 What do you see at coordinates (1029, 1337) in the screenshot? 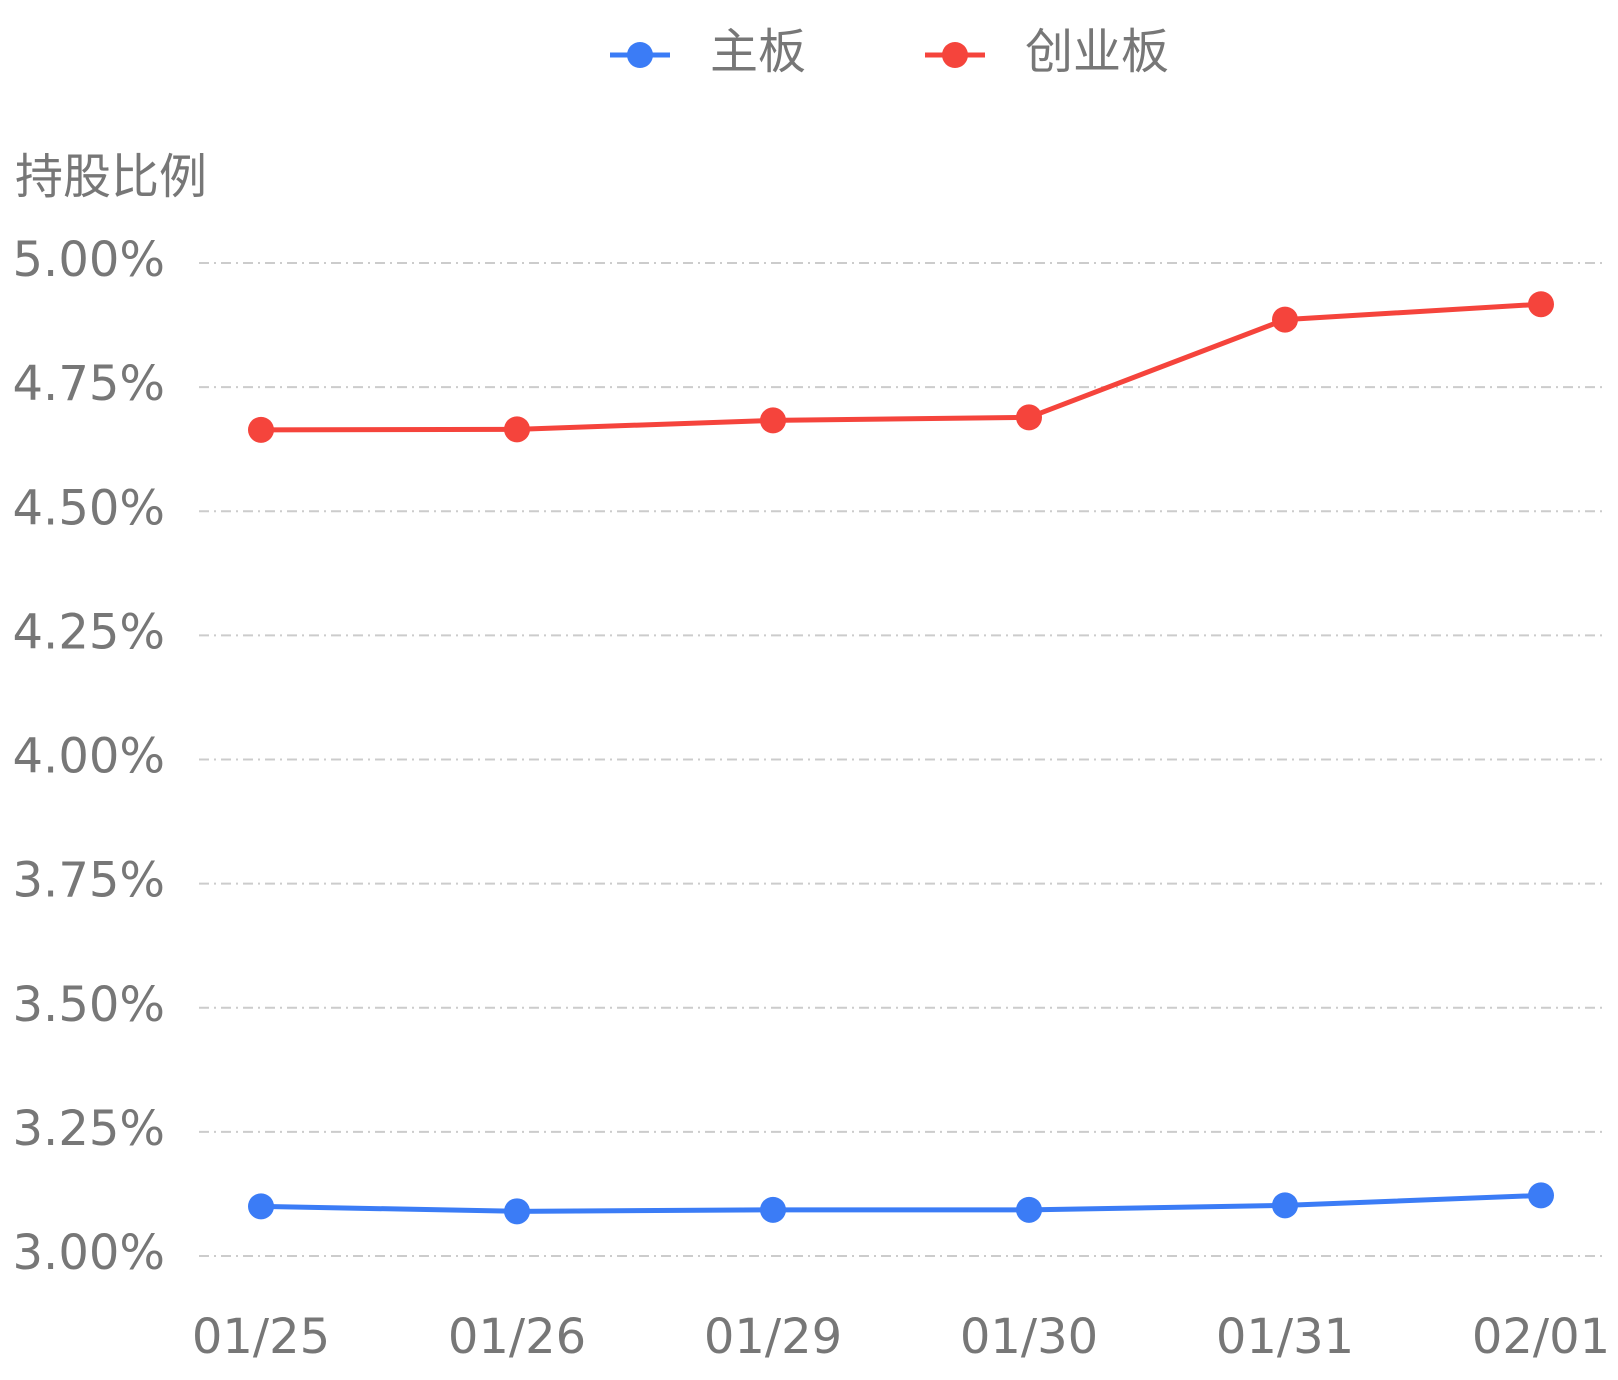
I see `x-tick-label: 01/30` at bounding box center [1029, 1337].